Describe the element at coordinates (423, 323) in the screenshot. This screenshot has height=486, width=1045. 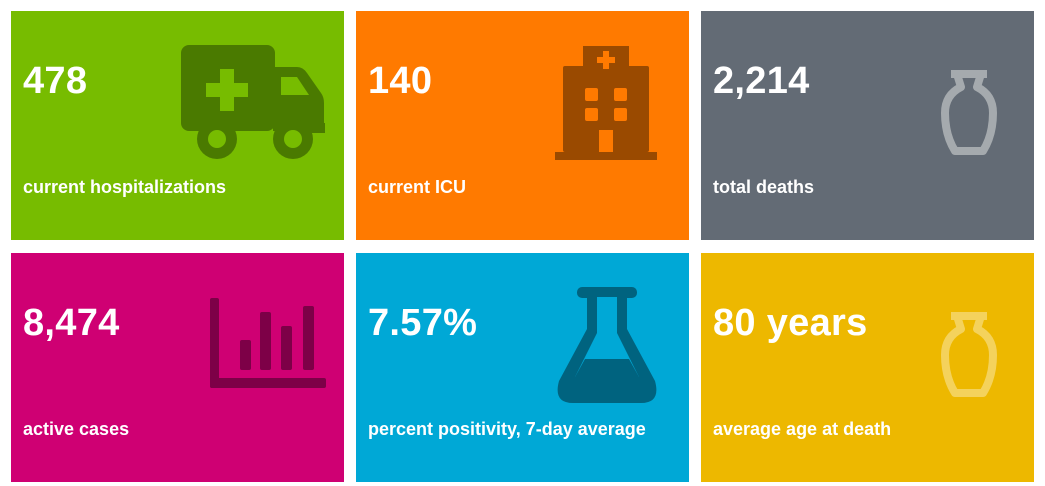
I see `stat-value: 7.57%` at that location.